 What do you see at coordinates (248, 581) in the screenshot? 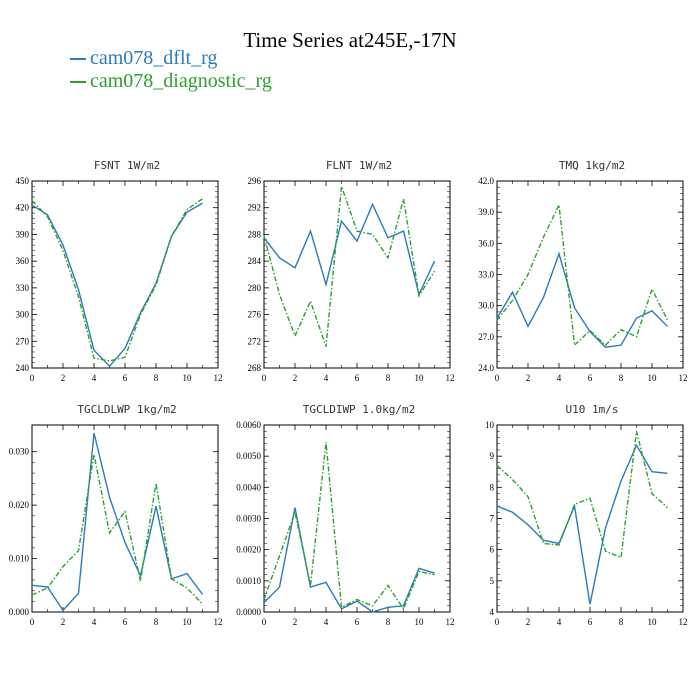
I see `y-tick-label: 0.0010` at bounding box center [248, 581].